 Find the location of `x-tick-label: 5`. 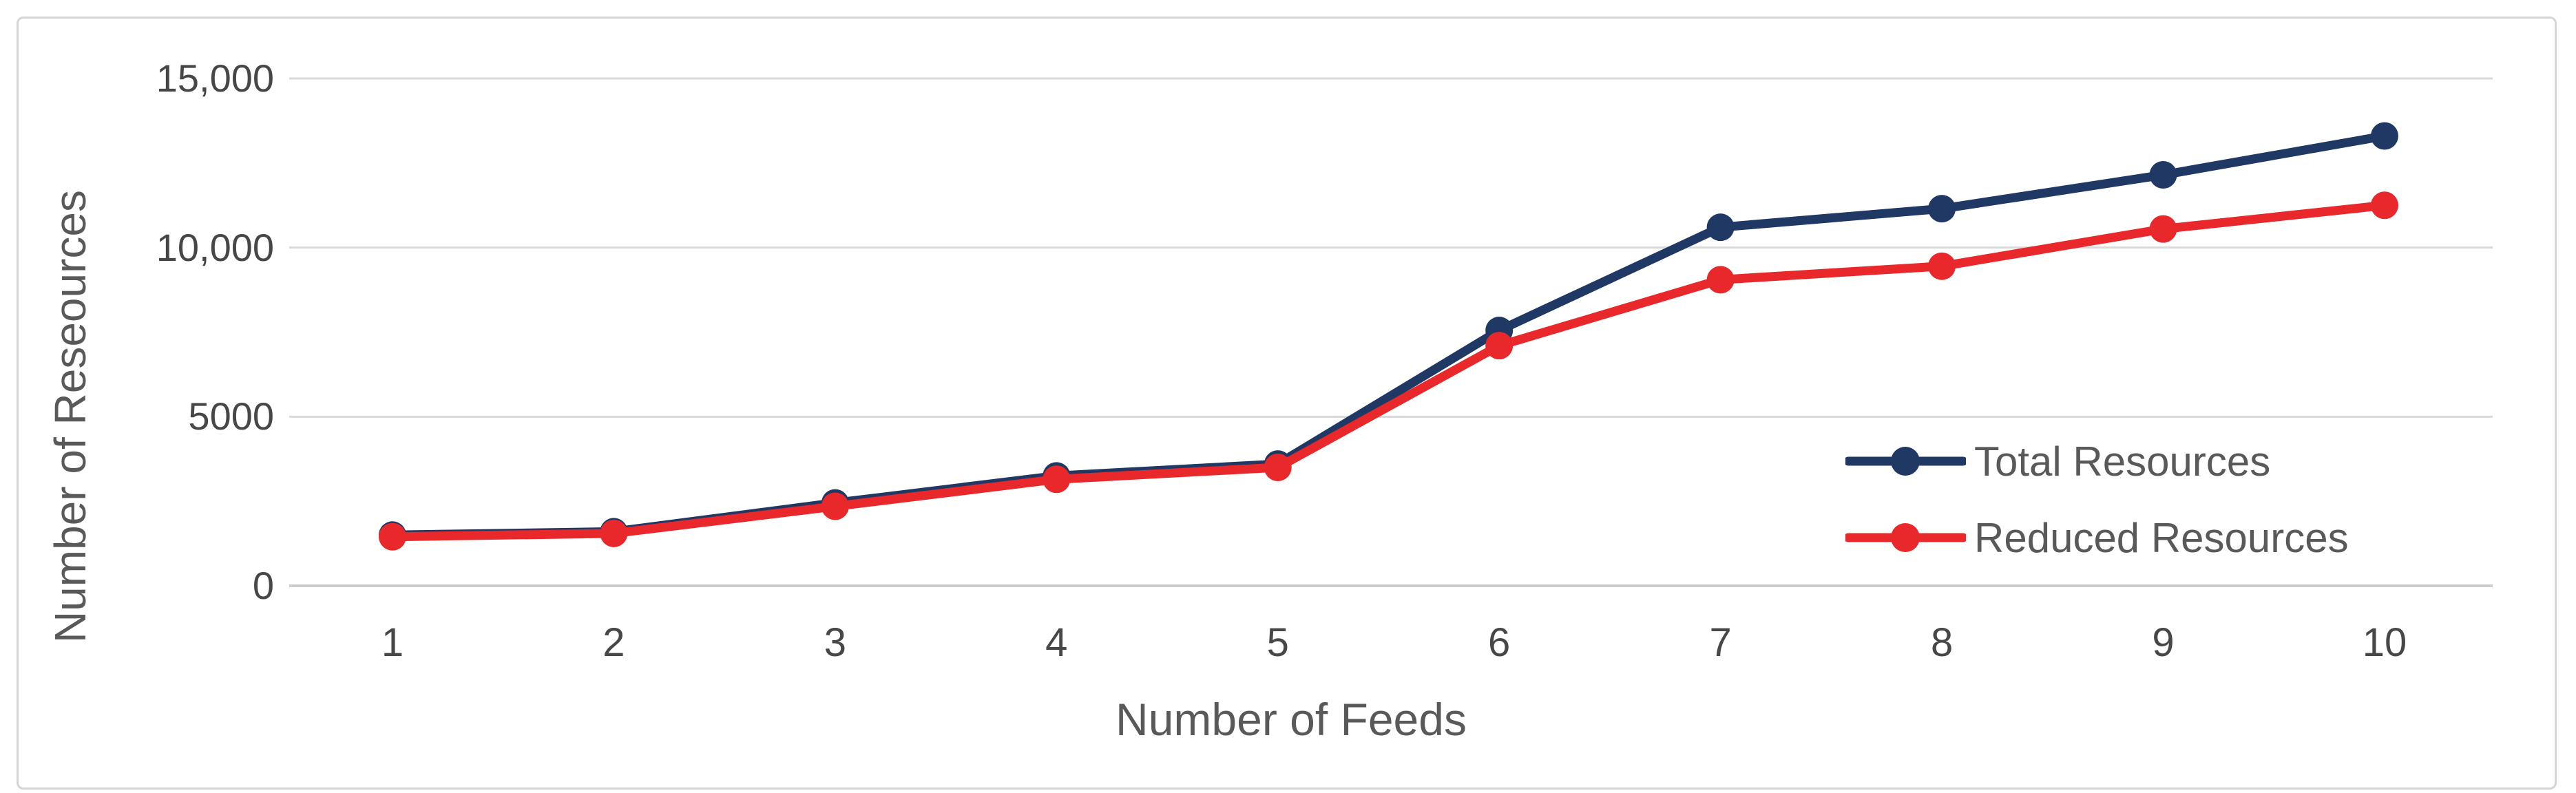

x-tick-label: 5 is located at coordinates (1277, 642).